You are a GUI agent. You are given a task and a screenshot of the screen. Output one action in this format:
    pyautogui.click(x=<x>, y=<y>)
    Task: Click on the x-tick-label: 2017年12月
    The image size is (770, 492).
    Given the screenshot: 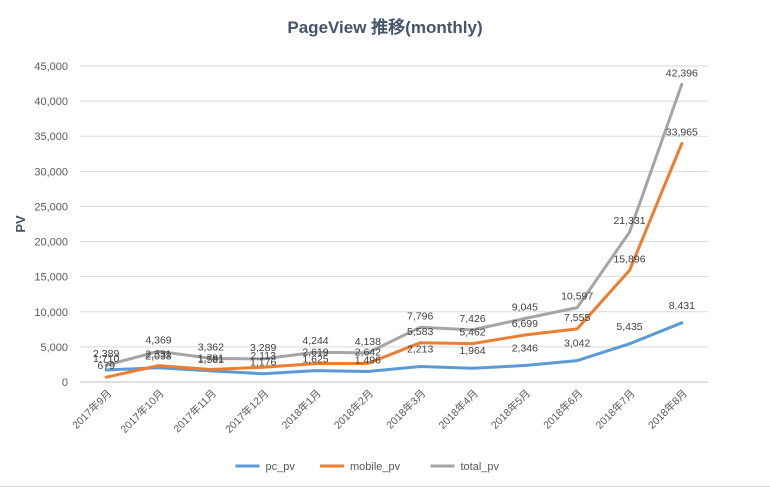 What is the action you would take?
    pyautogui.click(x=246, y=411)
    